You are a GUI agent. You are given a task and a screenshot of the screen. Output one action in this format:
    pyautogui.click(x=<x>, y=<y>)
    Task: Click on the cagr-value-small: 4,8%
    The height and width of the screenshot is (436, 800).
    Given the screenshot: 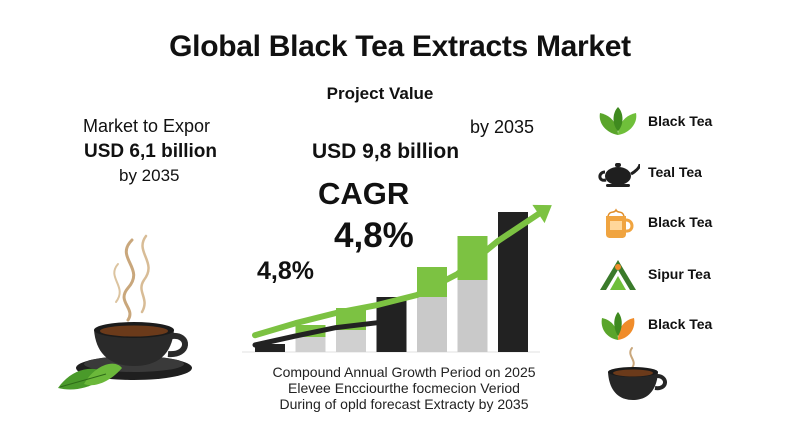 What is the action you would take?
    pyautogui.click(x=285, y=271)
    